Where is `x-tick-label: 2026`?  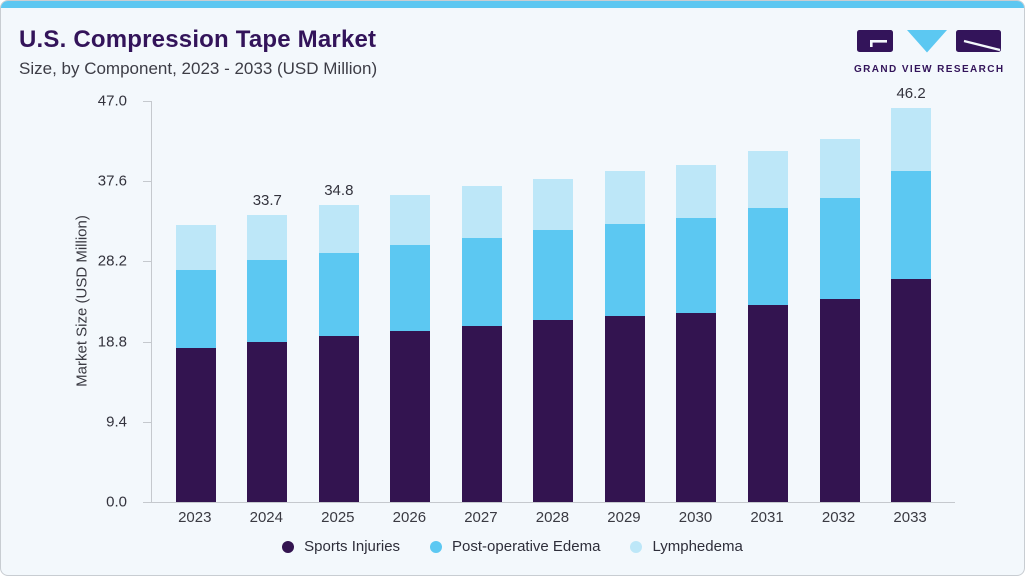 x-tick-label: 2026 is located at coordinates (409, 517).